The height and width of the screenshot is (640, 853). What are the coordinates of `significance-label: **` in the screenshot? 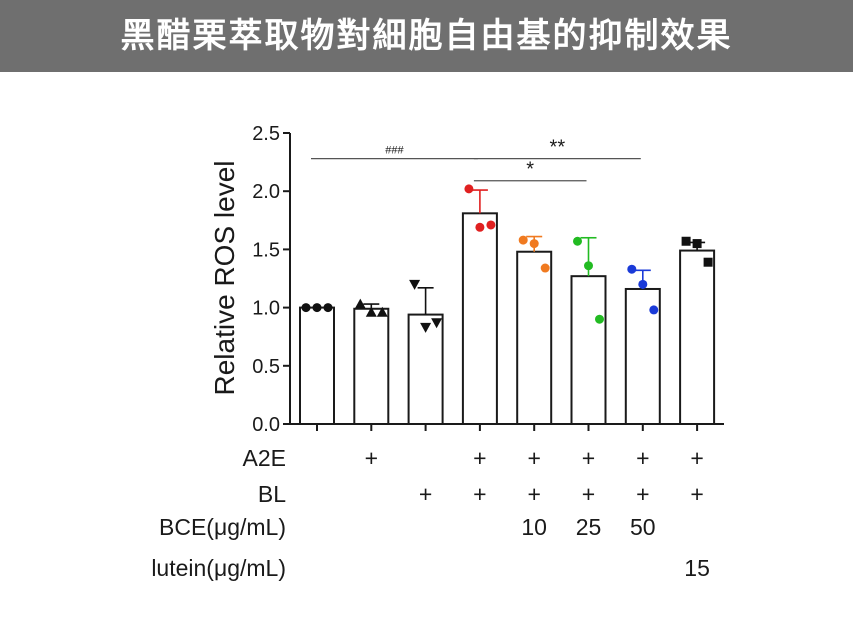 It's located at (558, 148).